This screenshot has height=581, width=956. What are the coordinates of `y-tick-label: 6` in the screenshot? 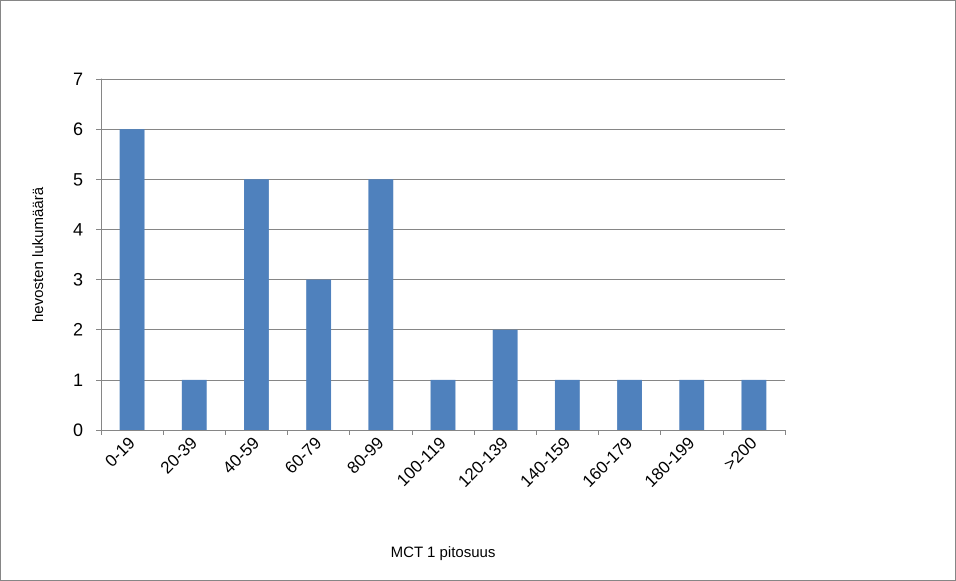 It's located at (77, 129).